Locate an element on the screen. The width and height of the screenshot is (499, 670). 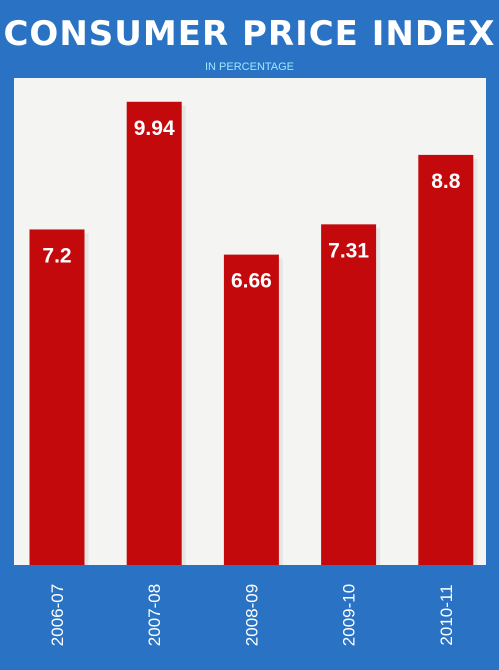
chart-subtitle: IN PERCENTAGE is located at coordinates (249, 67).